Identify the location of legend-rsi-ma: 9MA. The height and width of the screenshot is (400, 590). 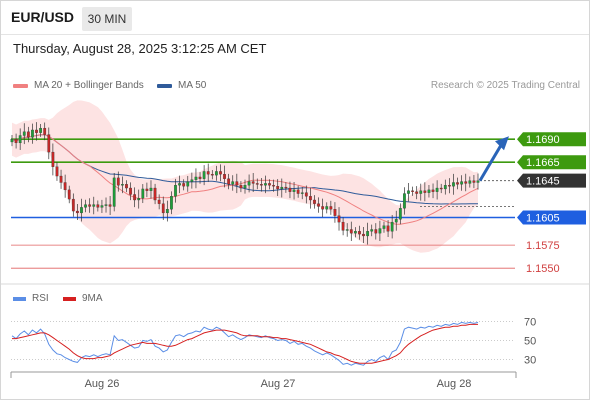
(83, 298).